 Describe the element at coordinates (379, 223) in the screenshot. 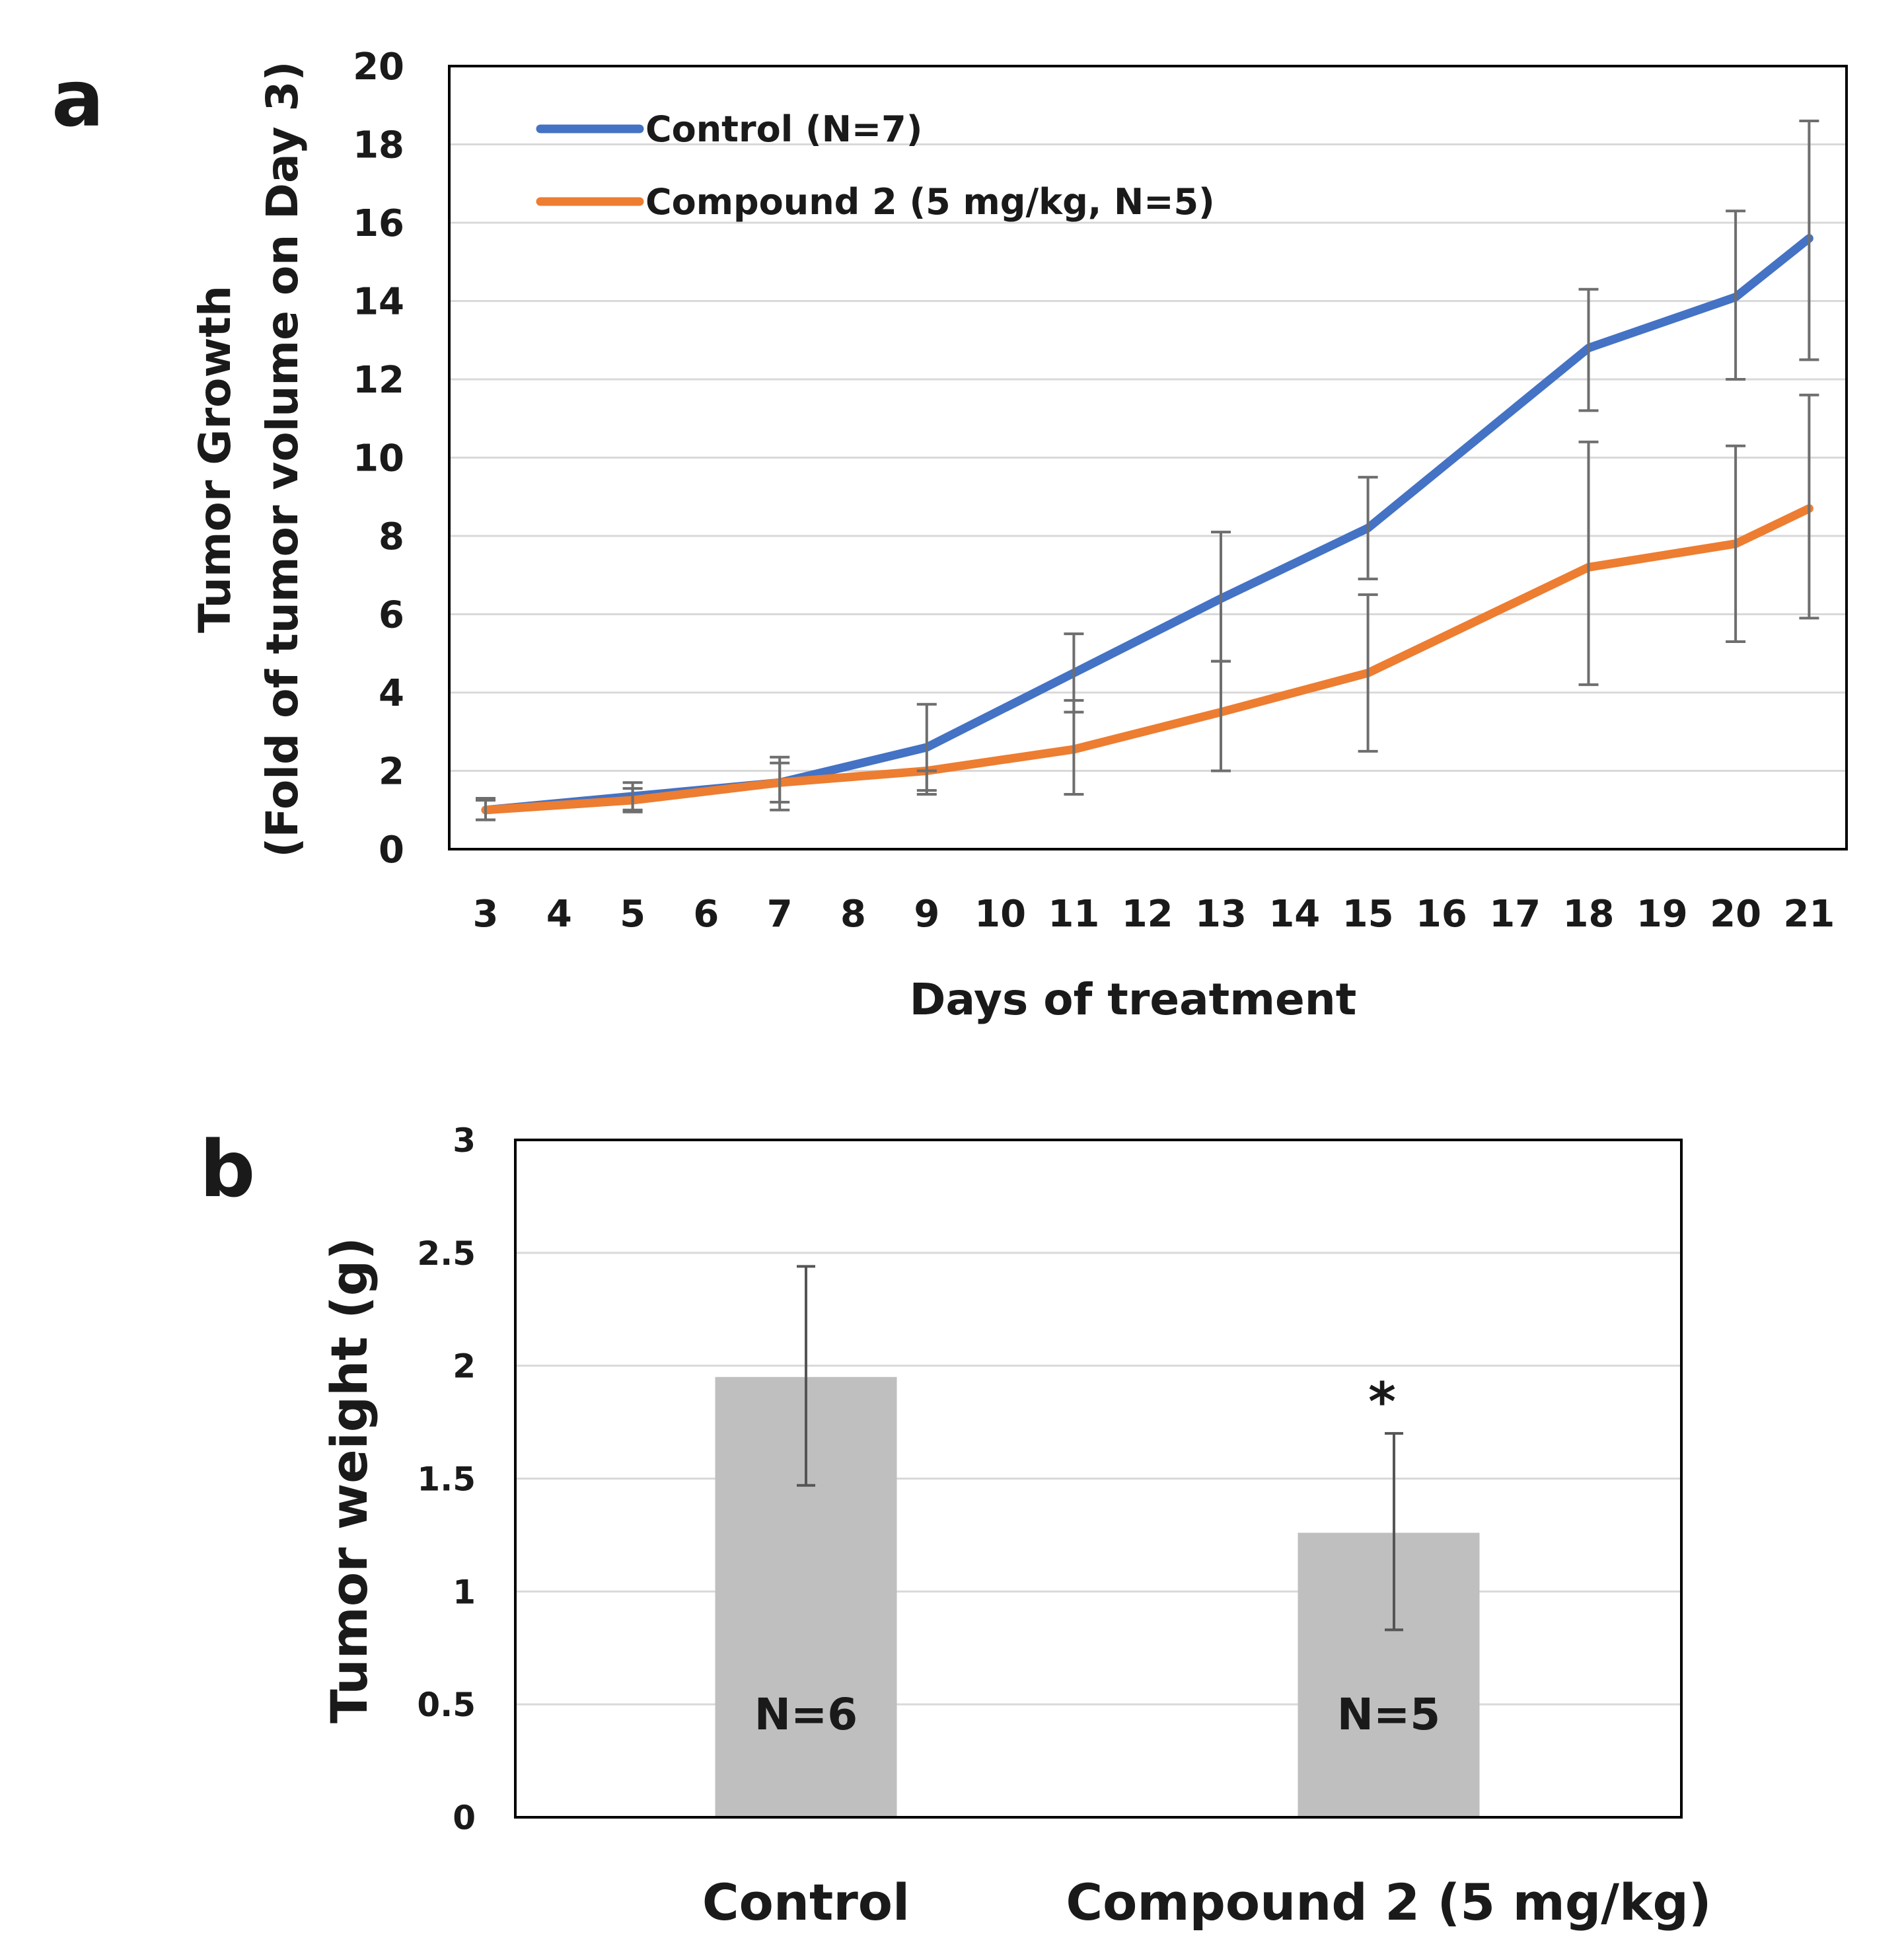

I see `y-tick-label-a: 16` at that location.